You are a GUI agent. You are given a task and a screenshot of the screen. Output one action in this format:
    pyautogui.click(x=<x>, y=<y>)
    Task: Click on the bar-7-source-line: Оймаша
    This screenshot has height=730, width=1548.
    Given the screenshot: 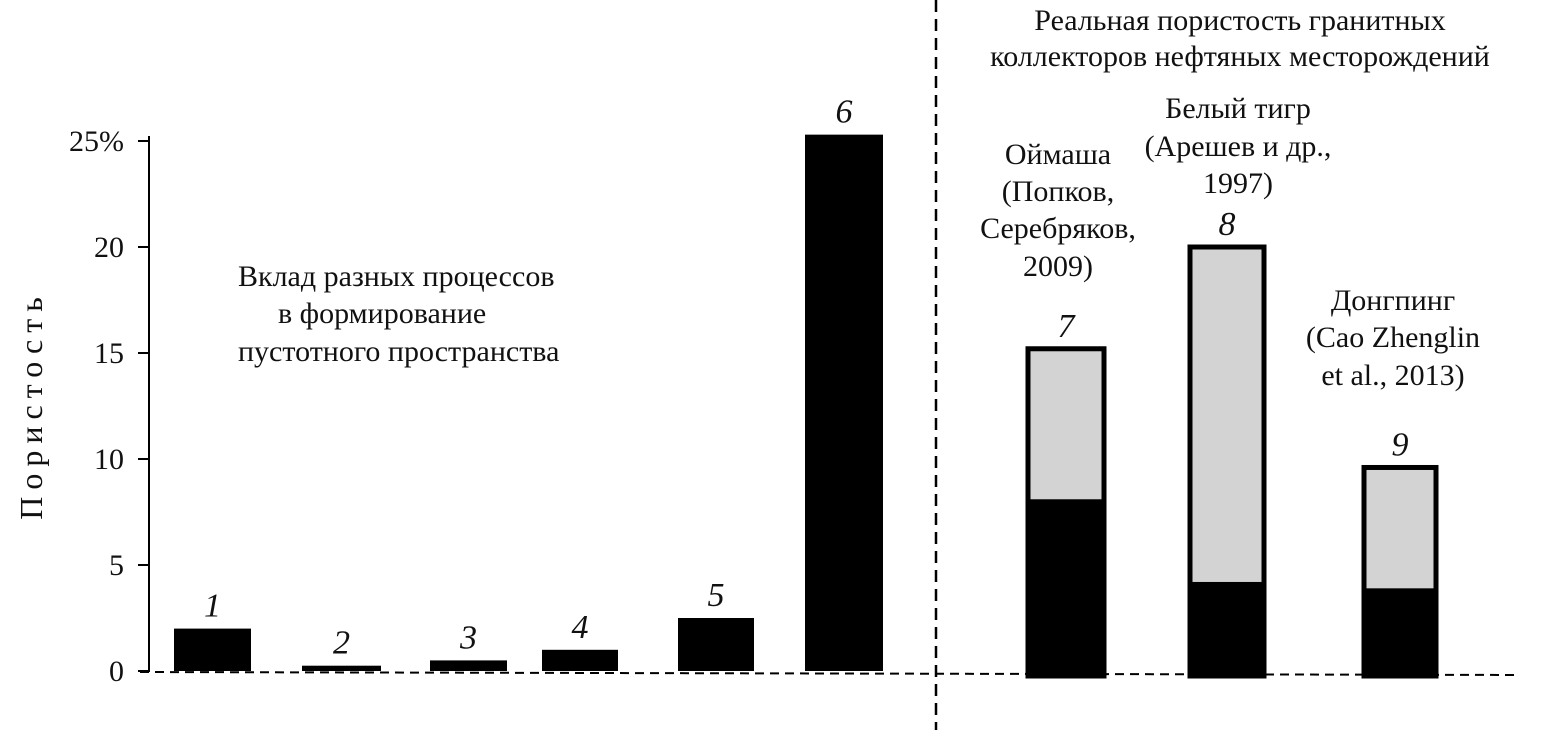 What is the action you would take?
    pyautogui.click(x=1058, y=154)
    